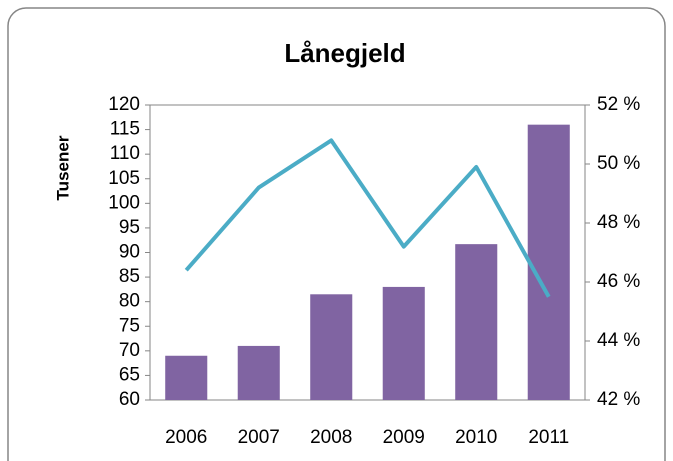 The height and width of the screenshot is (461, 673). I want to click on y-tick-label: 65, so click(129, 374).